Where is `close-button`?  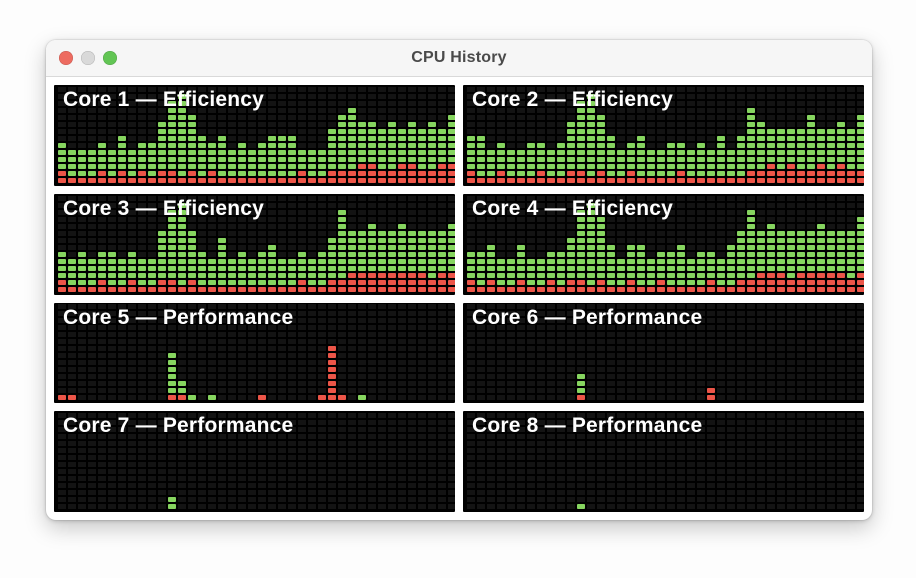 close-button is located at coordinates (66, 58).